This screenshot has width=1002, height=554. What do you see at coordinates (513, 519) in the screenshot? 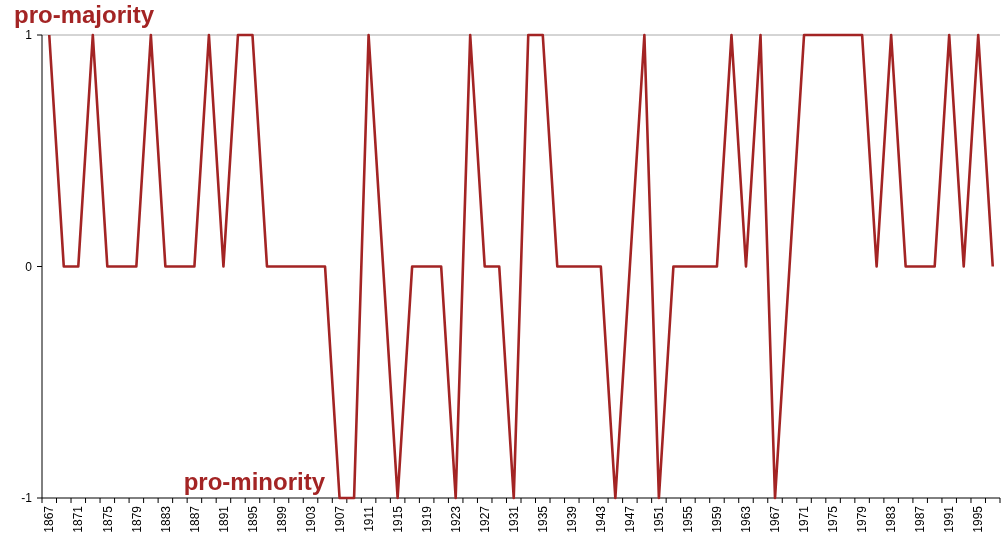
I see `x-tick-label: 1931` at bounding box center [513, 519].